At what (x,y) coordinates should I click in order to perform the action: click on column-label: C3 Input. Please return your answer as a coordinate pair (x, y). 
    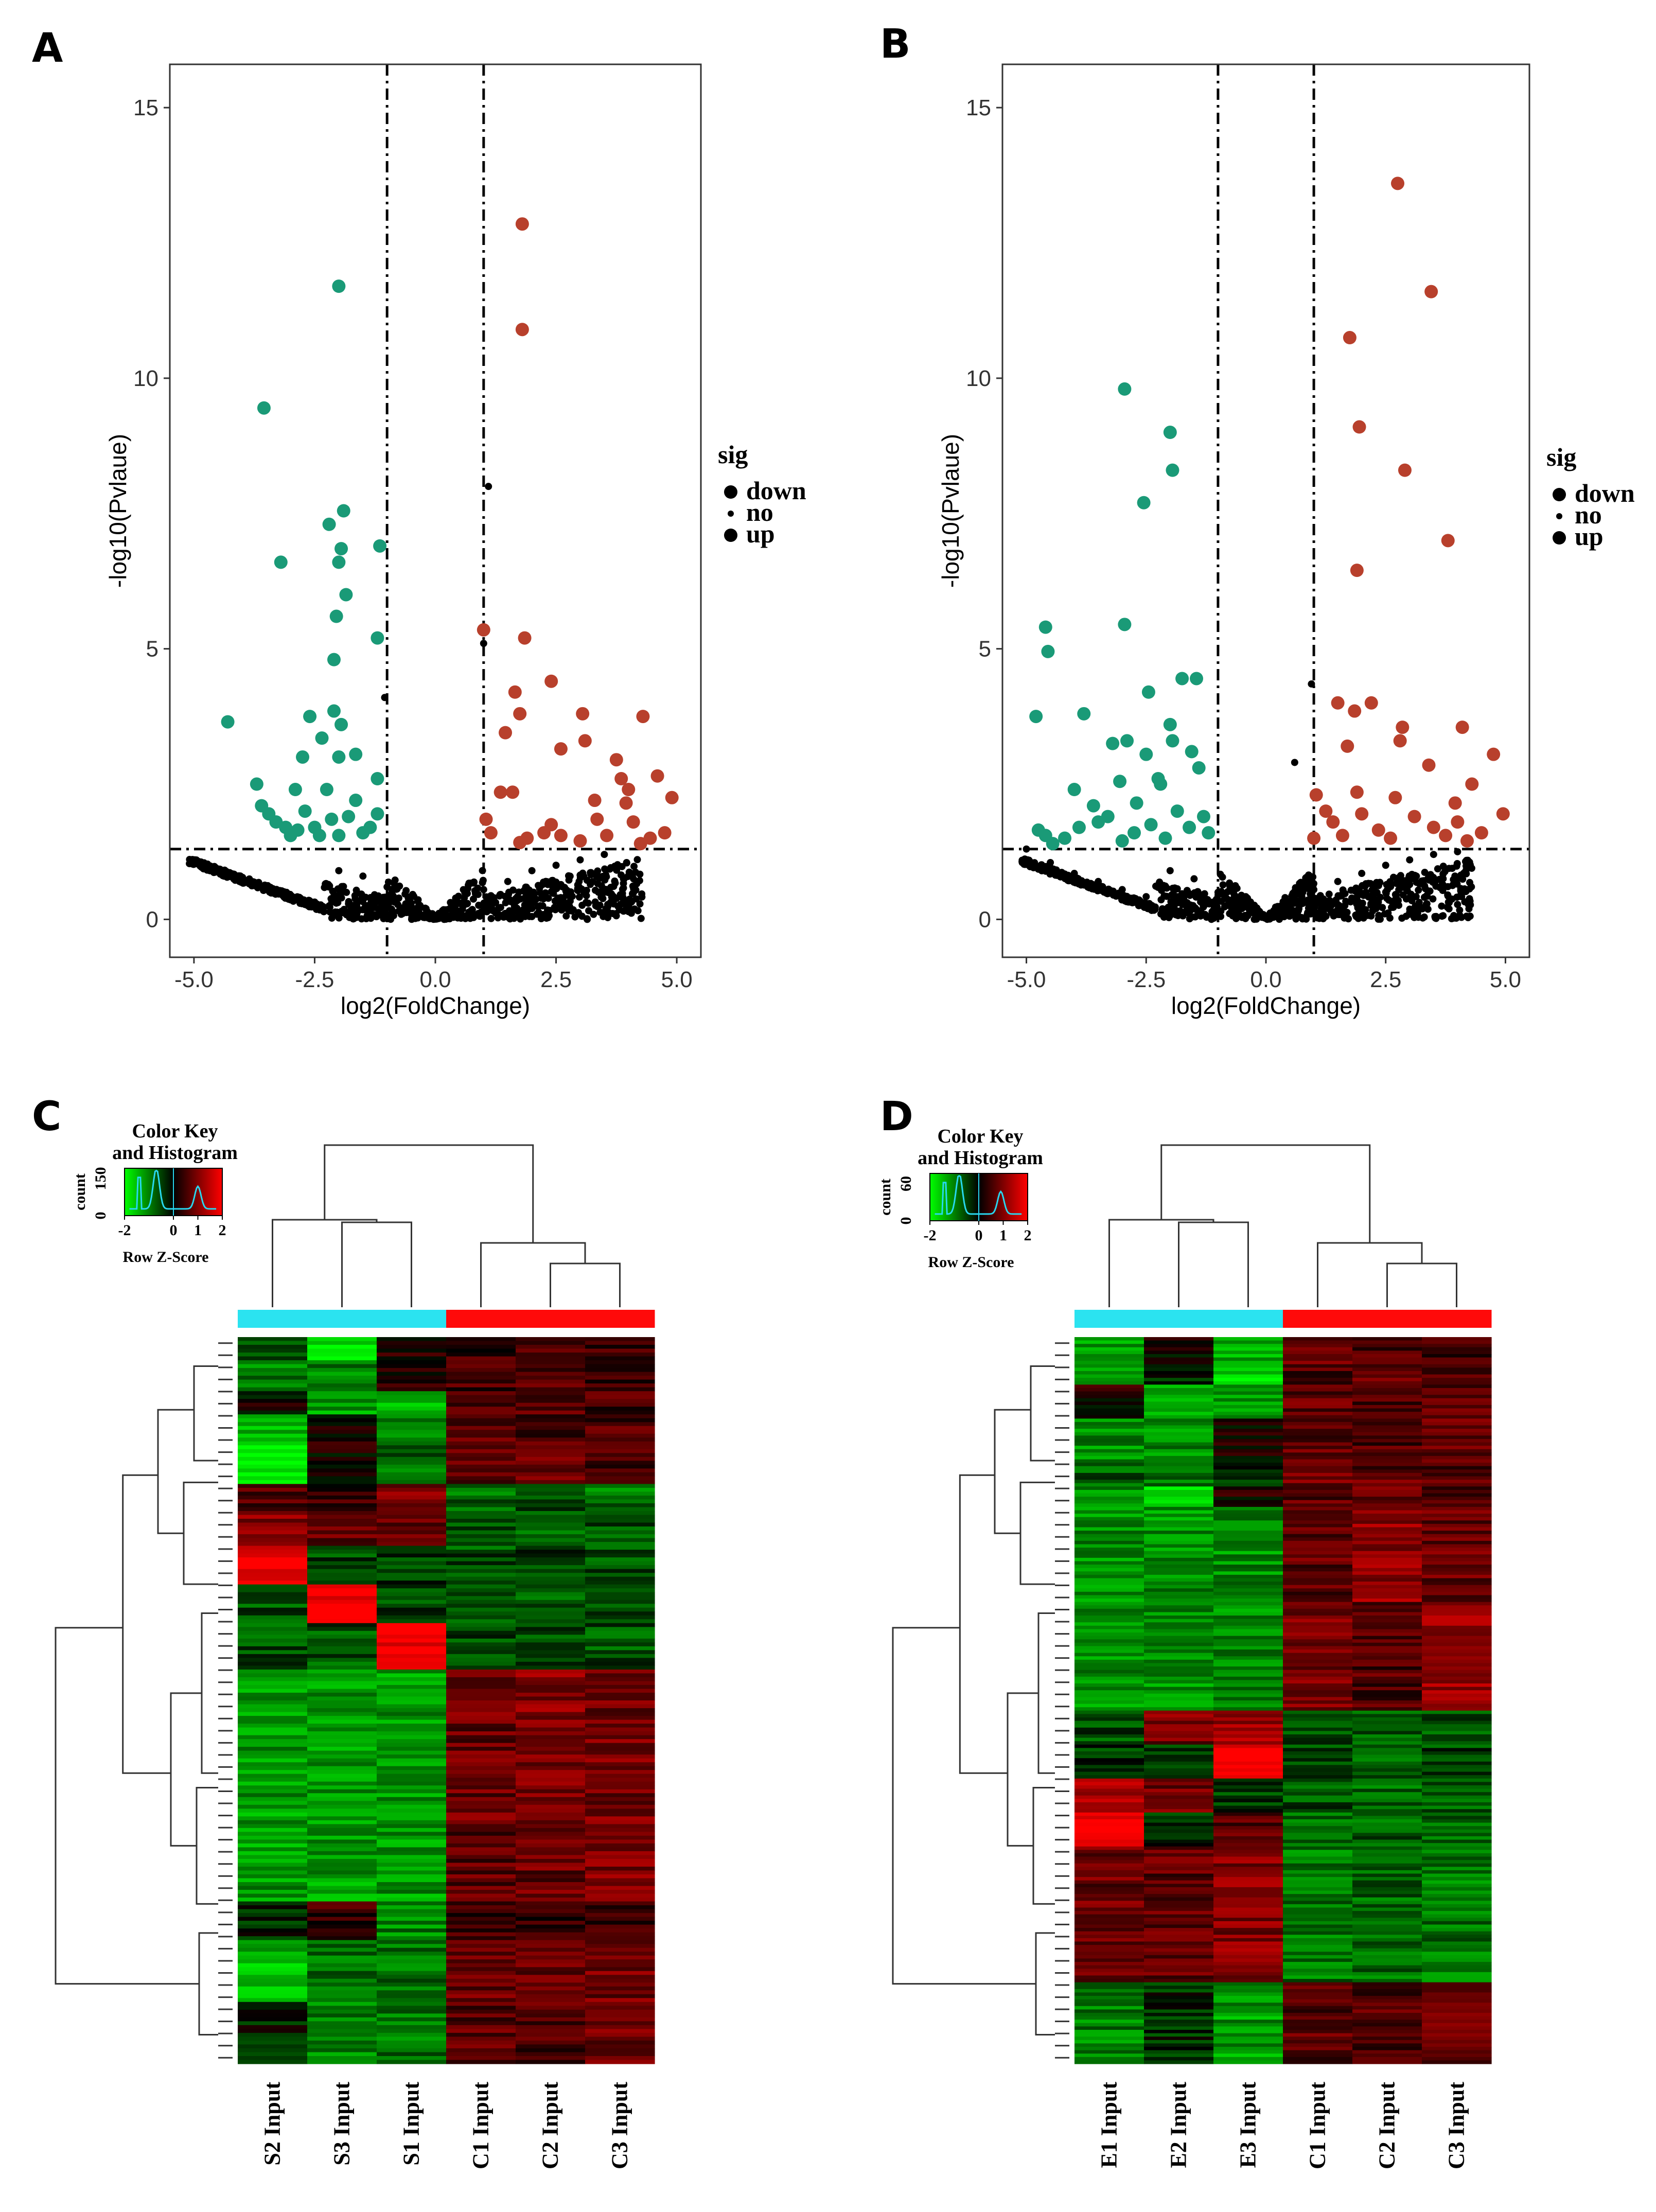
    Looking at the image, I should click on (619, 2125).